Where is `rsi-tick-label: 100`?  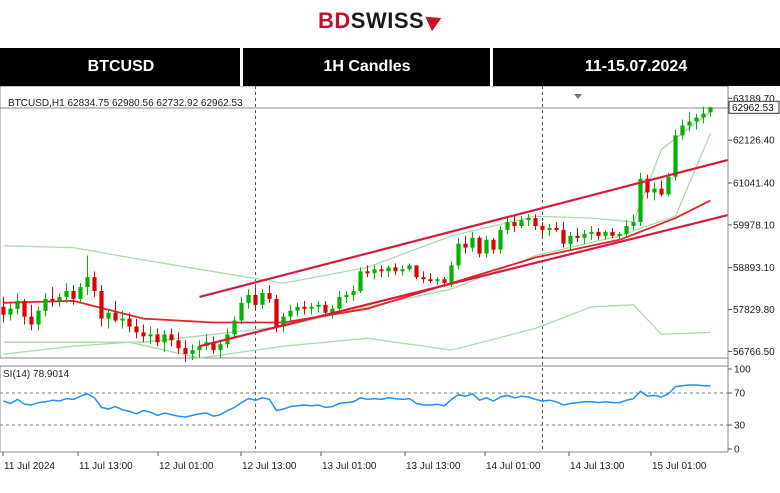
rsi-tick-label: 100 is located at coordinates (742, 370).